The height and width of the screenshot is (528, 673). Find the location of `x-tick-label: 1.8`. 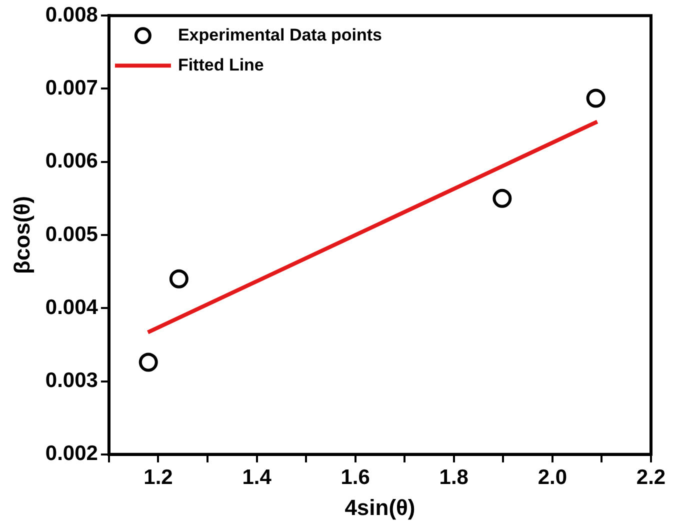

x-tick-label: 1.8 is located at coordinates (454, 477).